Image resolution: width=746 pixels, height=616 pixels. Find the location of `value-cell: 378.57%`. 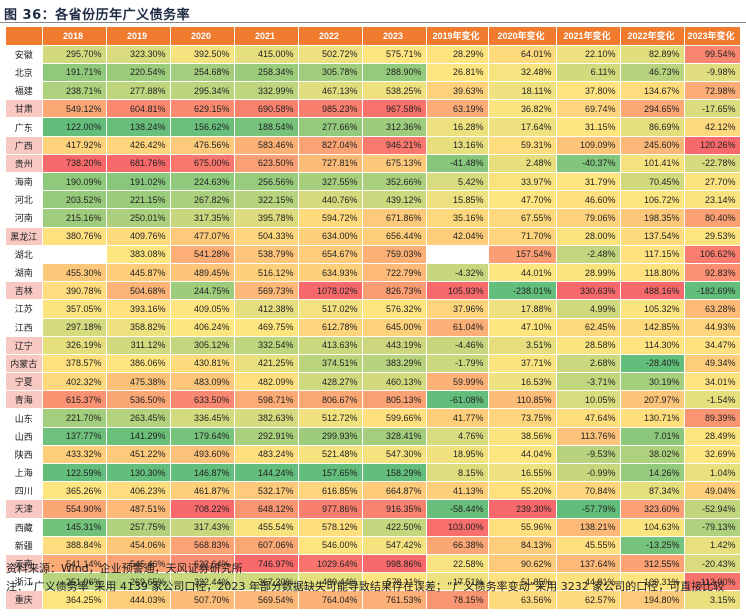

value-cell: 378.57% is located at coordinates (74, 364).